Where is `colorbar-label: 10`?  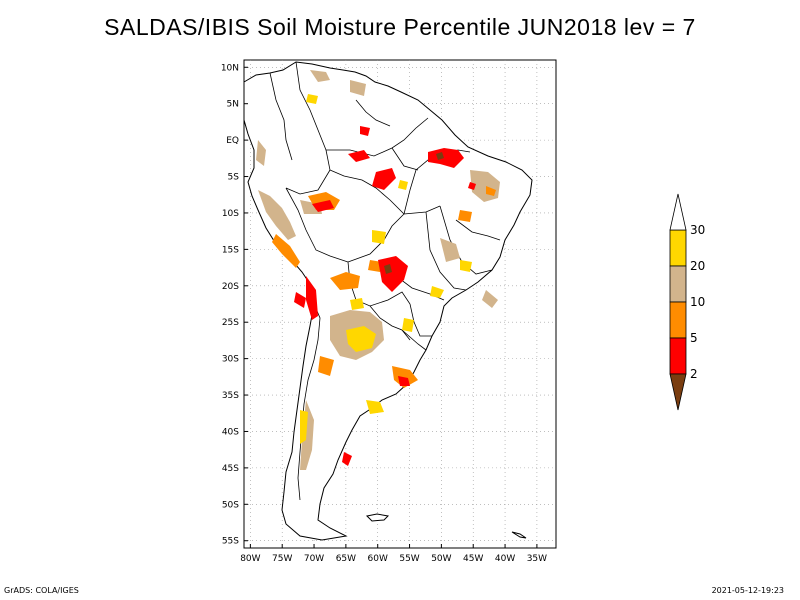 colorbar-label: 10 is located at coordinates (697, 302).